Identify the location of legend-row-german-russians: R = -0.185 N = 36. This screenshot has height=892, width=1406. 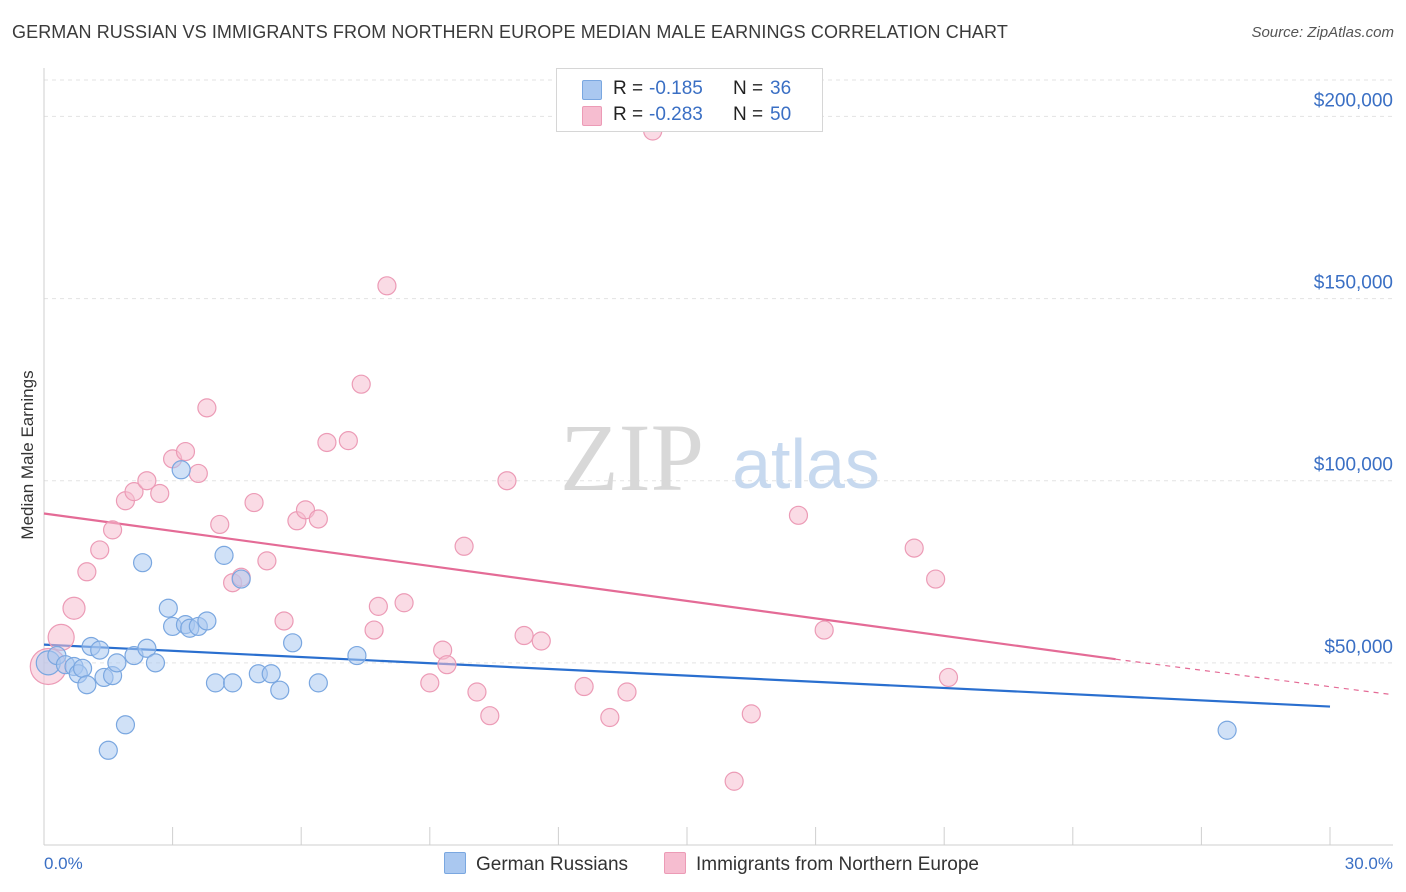
(689, 89).